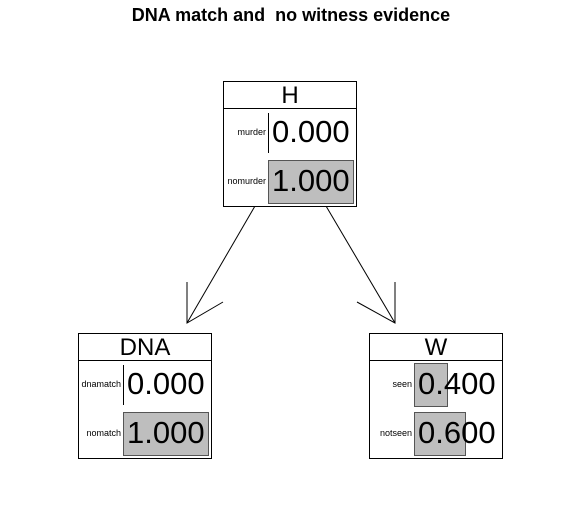  Describe the element at coordinates (290, 95) in the screenshot. I see `node-h-name: H` at that location.